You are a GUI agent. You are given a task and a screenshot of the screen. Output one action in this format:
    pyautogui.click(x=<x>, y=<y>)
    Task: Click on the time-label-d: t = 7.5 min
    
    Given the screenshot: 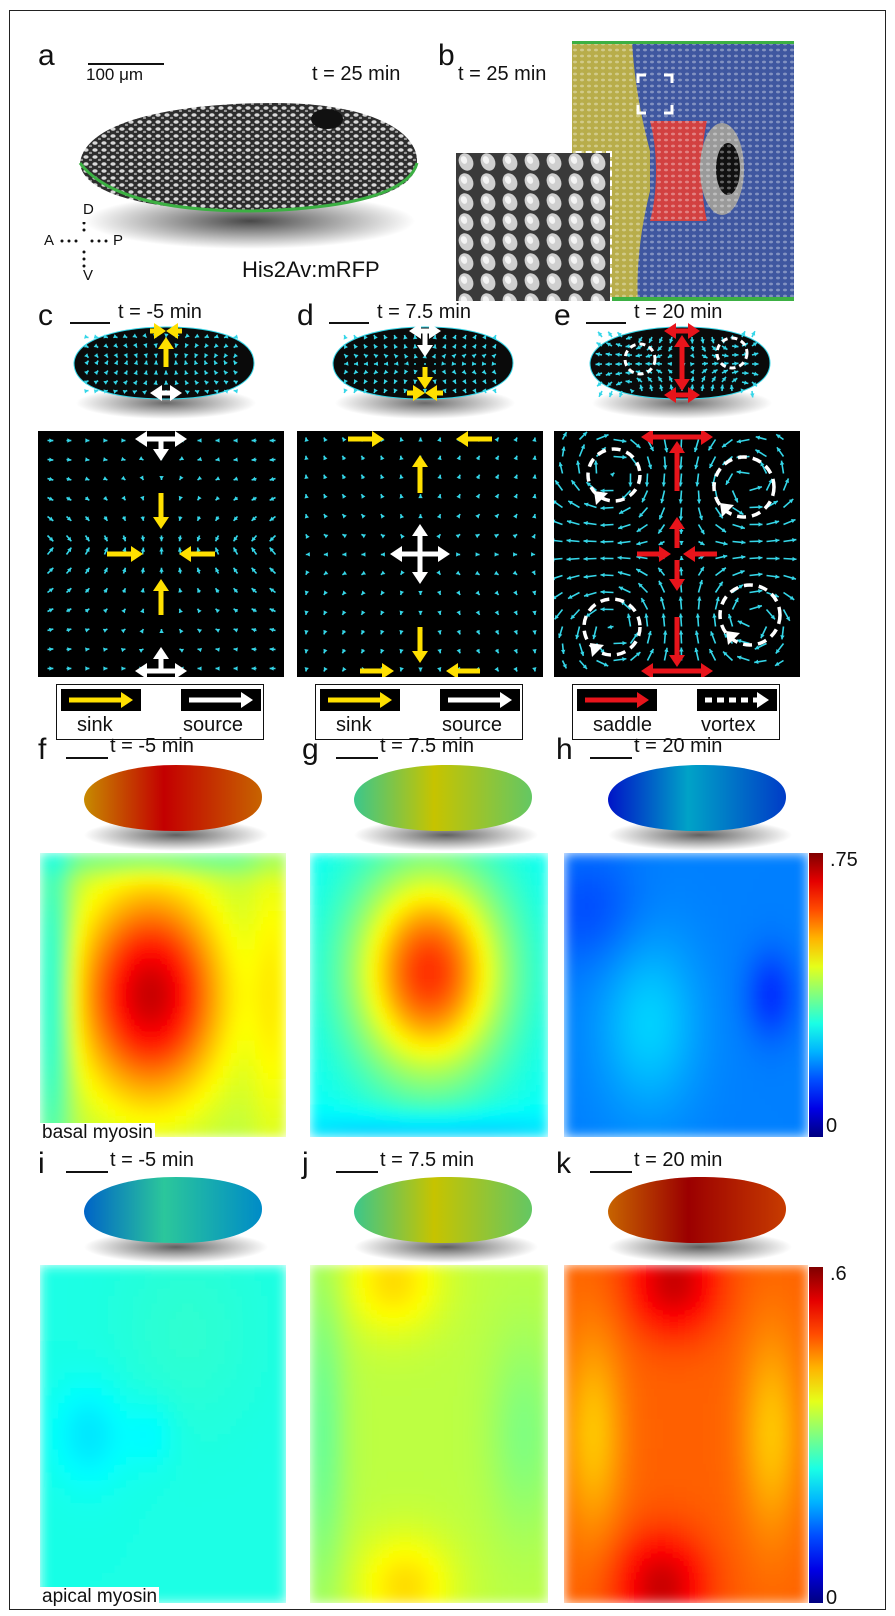 What is the action you would take?
    pyautogui.click(x=424, y=312)
    